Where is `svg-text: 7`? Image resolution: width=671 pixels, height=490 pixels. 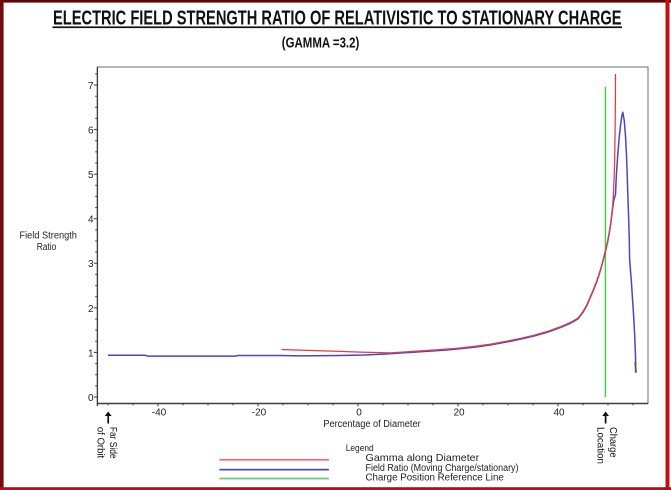 svg-text: 7 is located at coordinates (91, 86).